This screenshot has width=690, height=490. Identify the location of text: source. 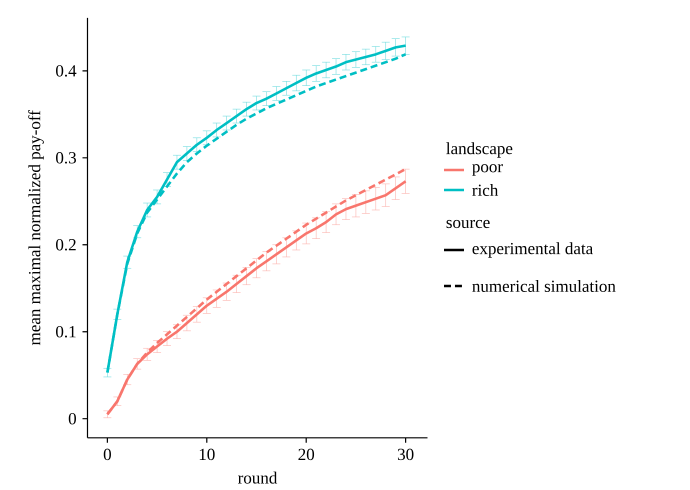
(468, 224).